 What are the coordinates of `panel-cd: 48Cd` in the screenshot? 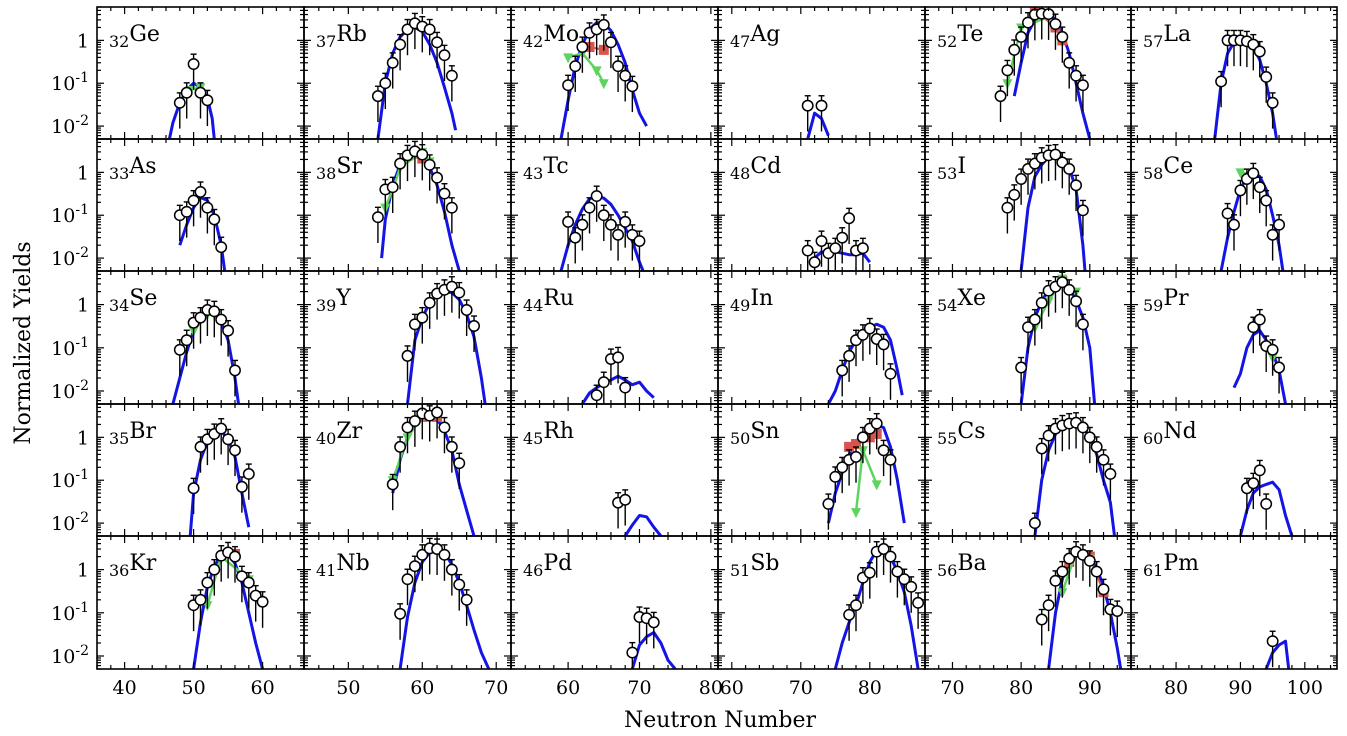 It's located at (821, 205).